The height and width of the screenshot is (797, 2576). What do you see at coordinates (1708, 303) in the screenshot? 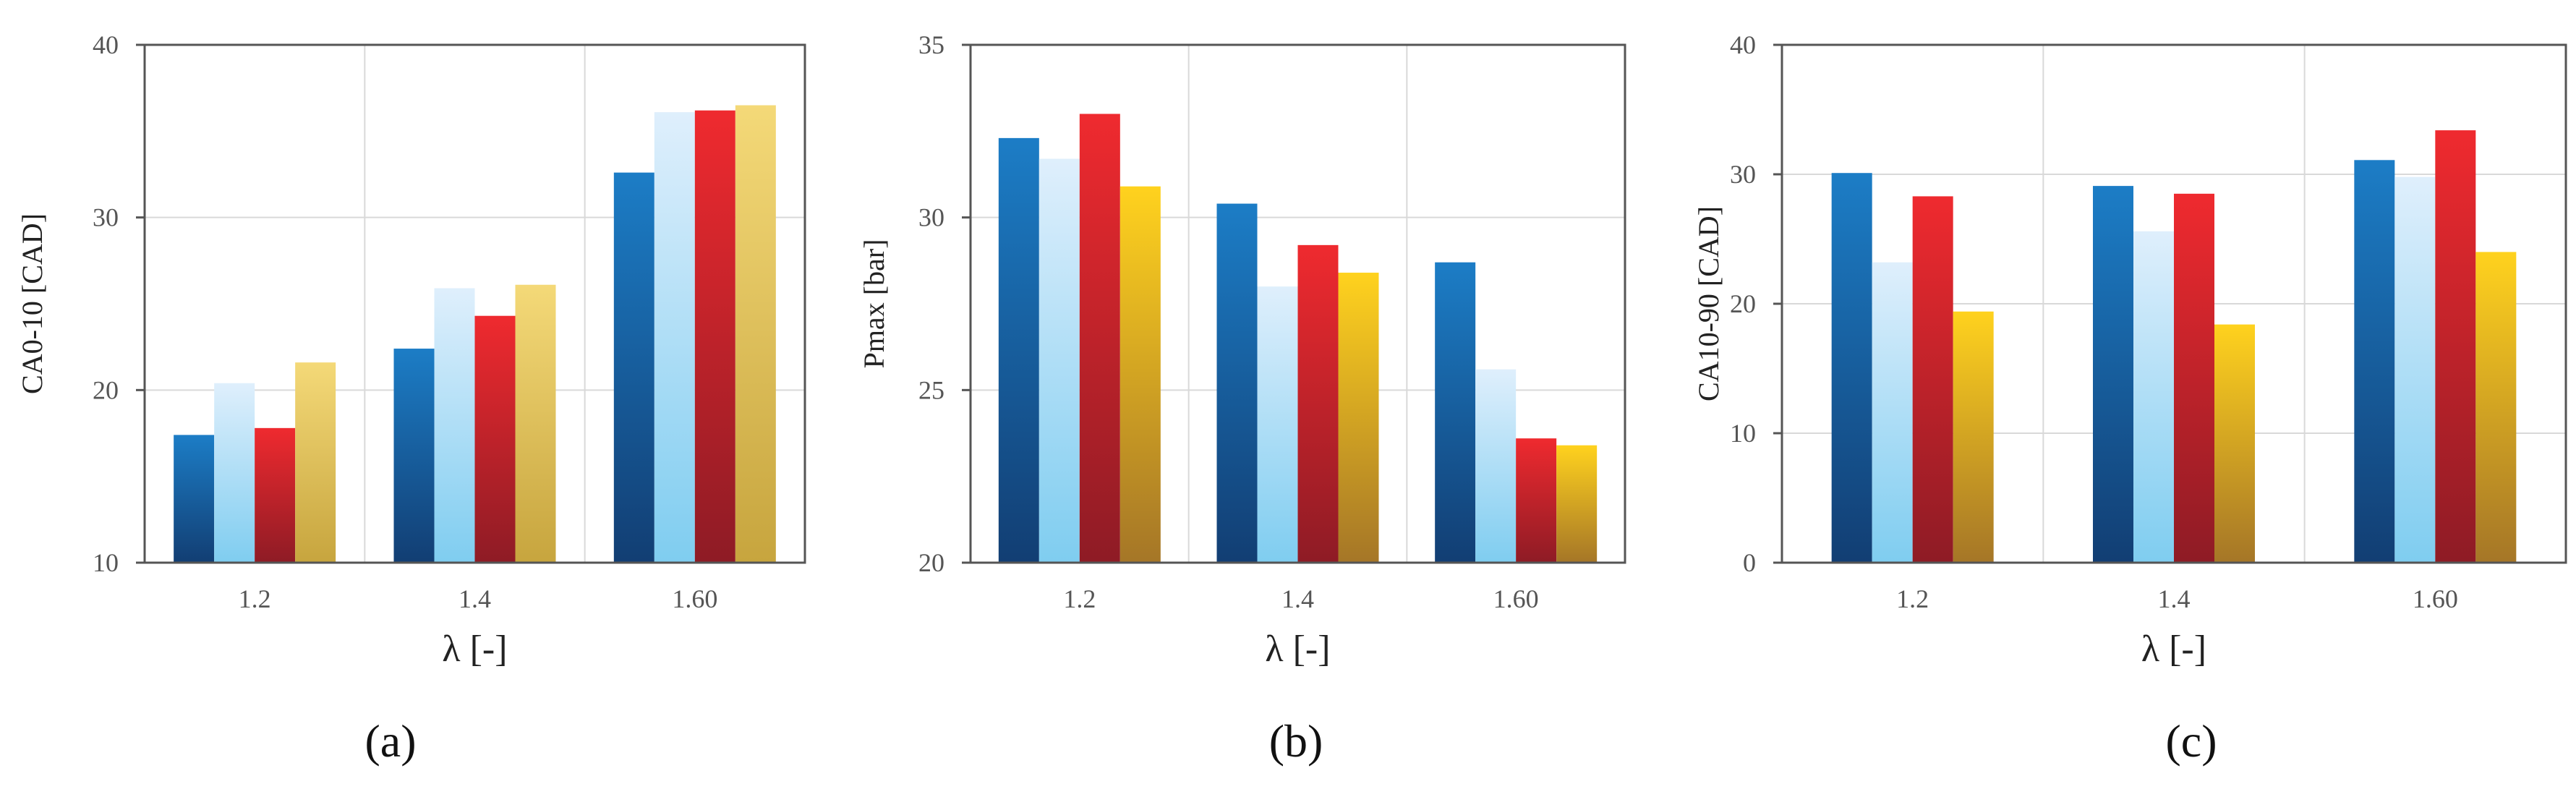
I see `y-axis-label: CA10-90 [CAD]` at bounding box center [1708, 303].